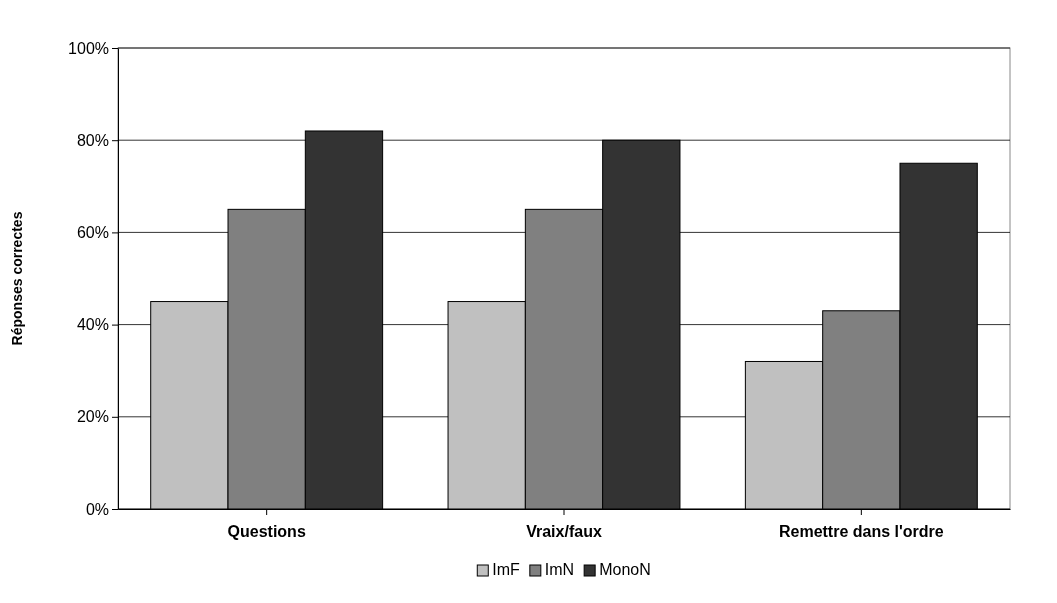  I want to click on y-tick-label: 40%, so click(92, 325).